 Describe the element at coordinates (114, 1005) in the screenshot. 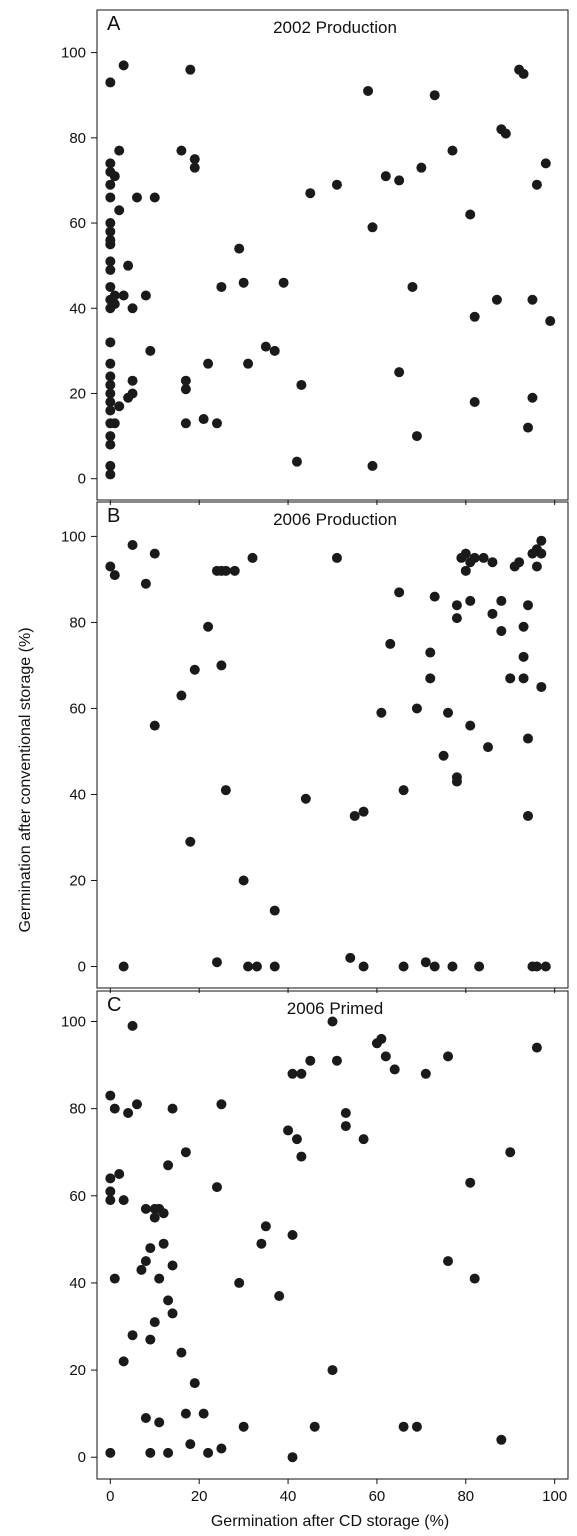

I see `panel-letter: C` at that location.